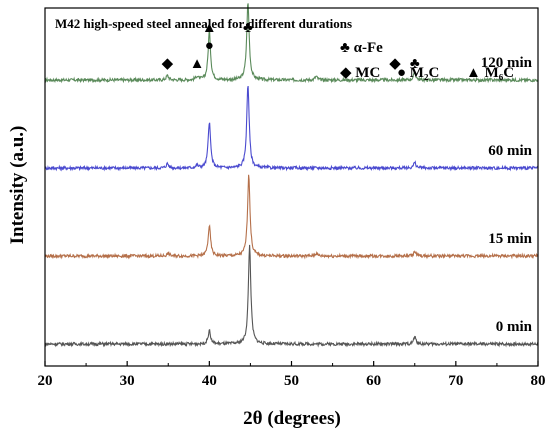 The width and height of the screenshot is (550, 435). What do you see at coordinates (361, 48) in the screenshot?
I see `legend-entry: ♣ α-Fe` at bounding box center [361, 48].